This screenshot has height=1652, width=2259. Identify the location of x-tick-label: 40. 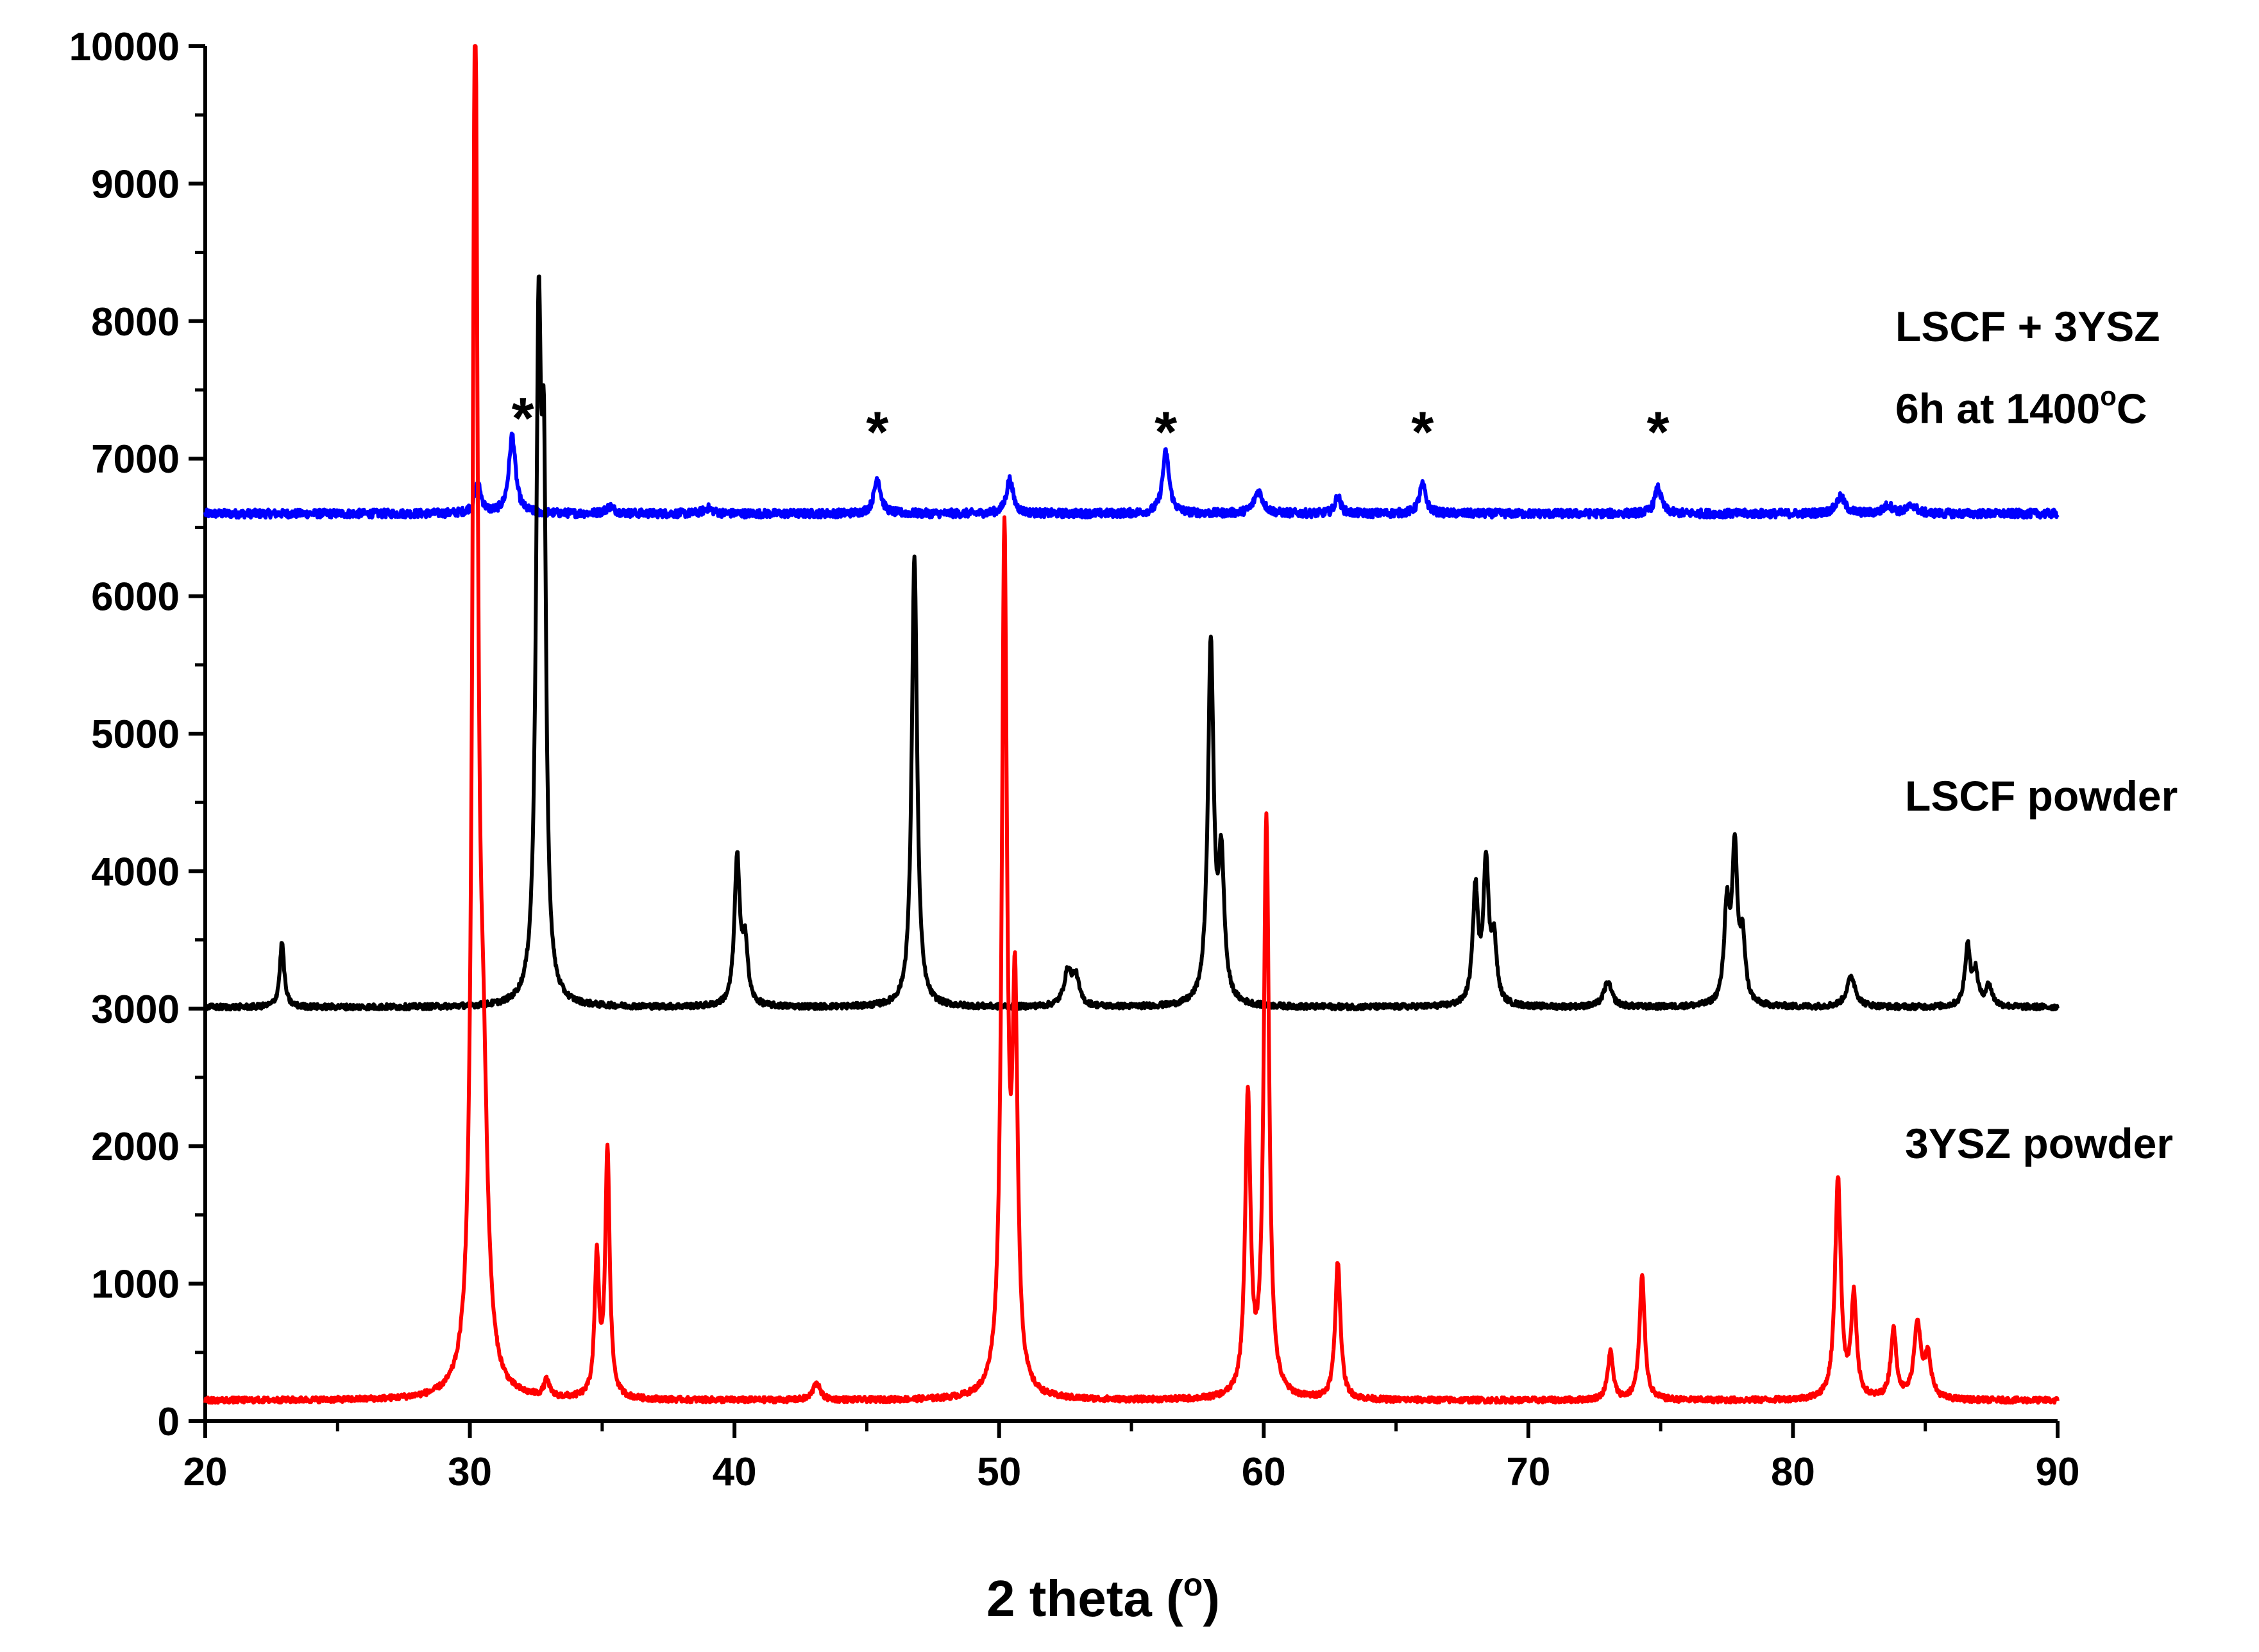
(735, 1472).